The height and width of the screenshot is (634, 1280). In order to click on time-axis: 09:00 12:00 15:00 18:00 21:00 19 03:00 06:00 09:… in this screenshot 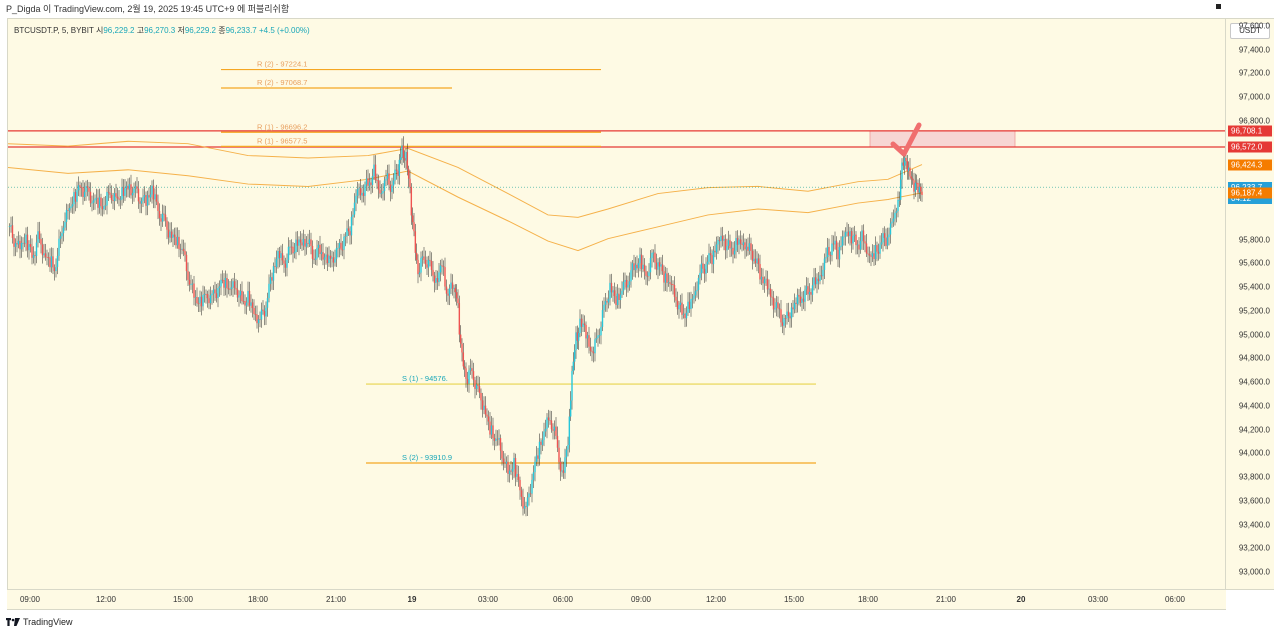, I will do `click(616, 600)`.